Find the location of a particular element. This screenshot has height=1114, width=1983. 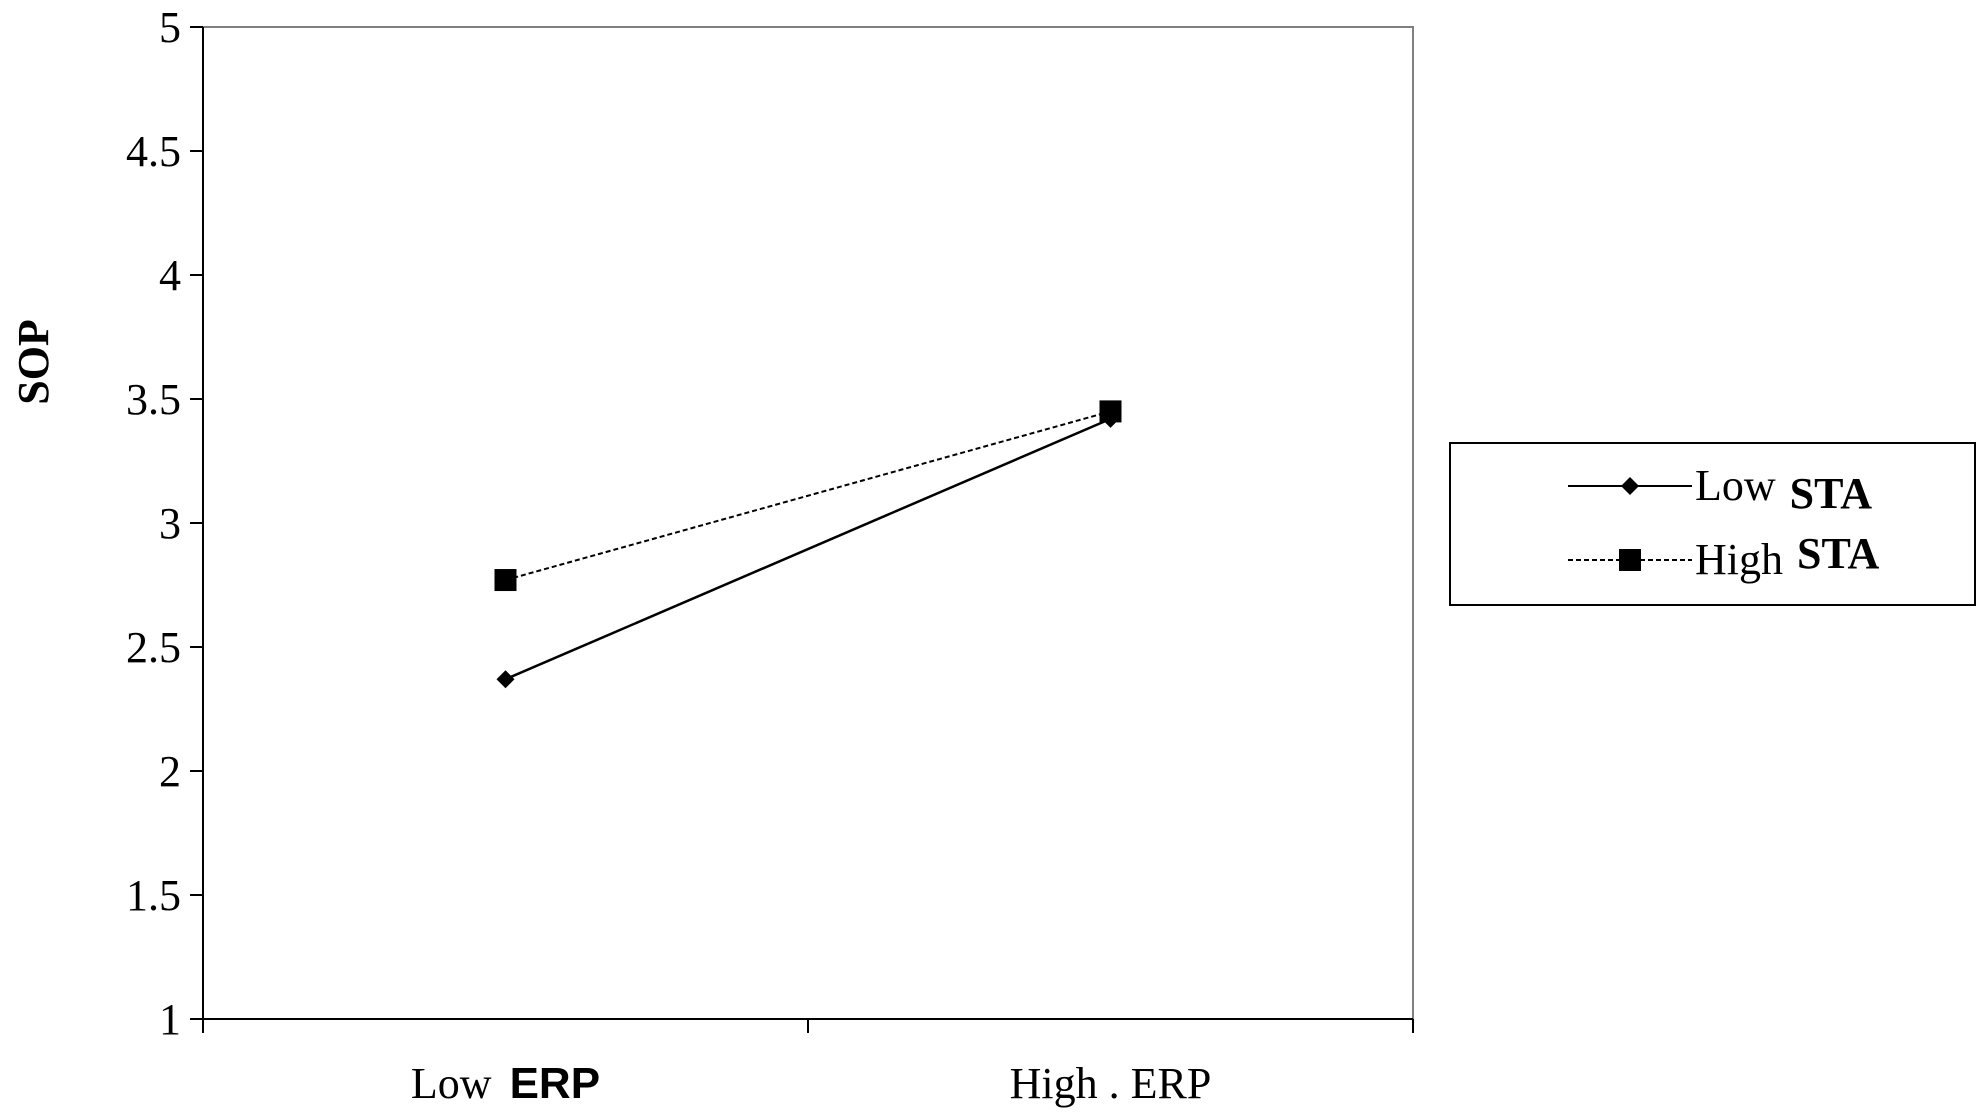

y-tick-label: 2 is located at coordinates (170, 771).